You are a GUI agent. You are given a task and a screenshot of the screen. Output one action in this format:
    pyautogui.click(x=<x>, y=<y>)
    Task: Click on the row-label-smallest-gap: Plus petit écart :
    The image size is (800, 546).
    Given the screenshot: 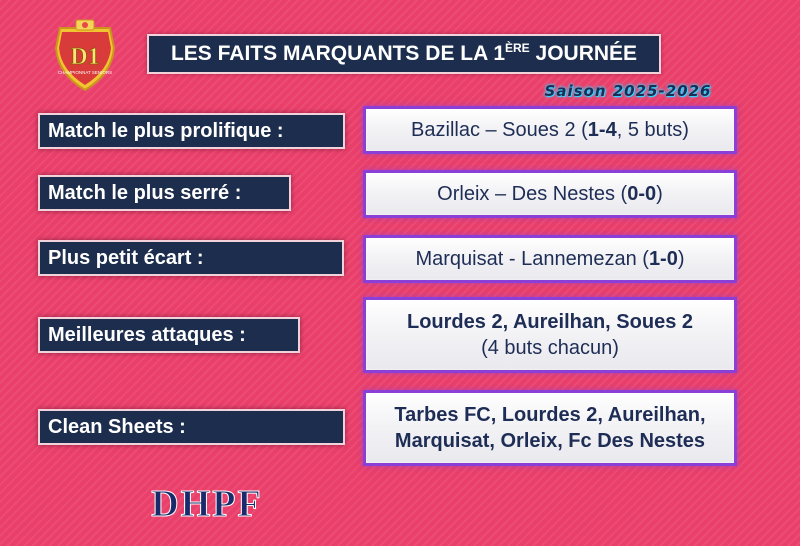 What is the action you would take?
    pyautogui.click(x=191, y=258)
    